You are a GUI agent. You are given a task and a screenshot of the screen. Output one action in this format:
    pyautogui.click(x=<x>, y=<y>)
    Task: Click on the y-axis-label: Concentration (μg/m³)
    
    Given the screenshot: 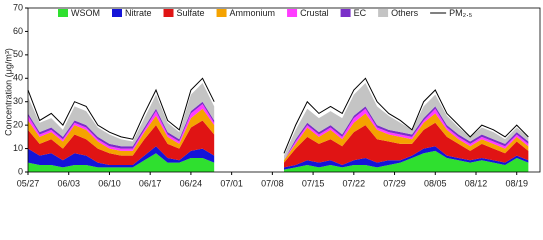 What is the action you would take?
    pyautogui.click(x=8, y=92)
    